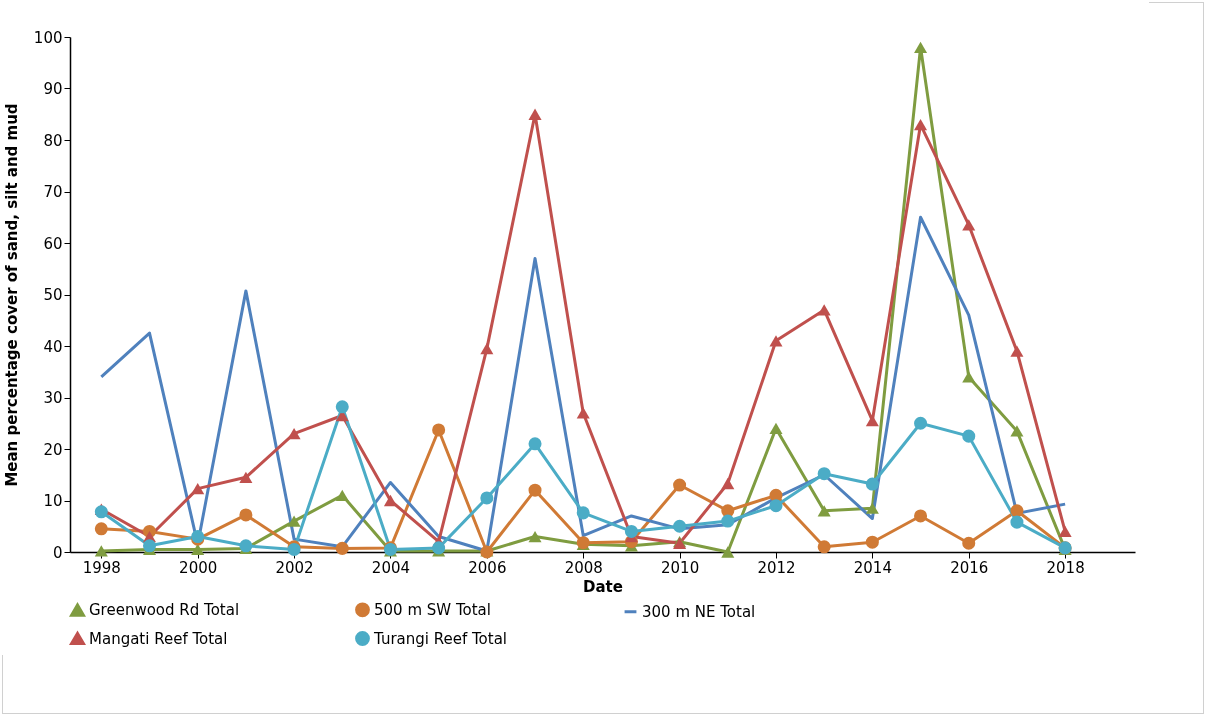  Describe the element at coordinates (1065, 567) in the screenshot. I see `x-tick-label: 2018` at that location.